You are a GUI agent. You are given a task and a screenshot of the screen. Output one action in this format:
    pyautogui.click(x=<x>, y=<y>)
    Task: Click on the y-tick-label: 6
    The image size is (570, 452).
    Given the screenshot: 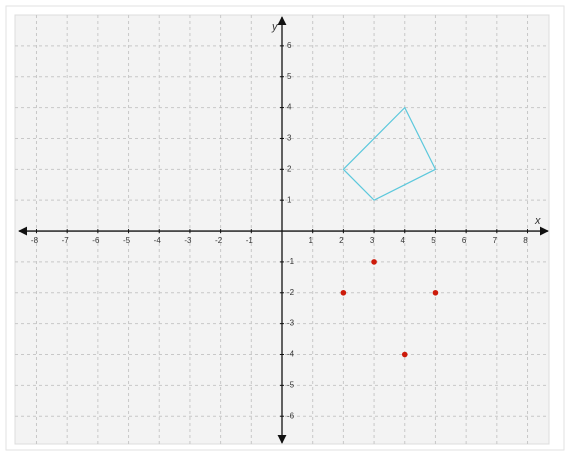 What is the action you would take?
    pyautogui.click(x=289, y=45)
    